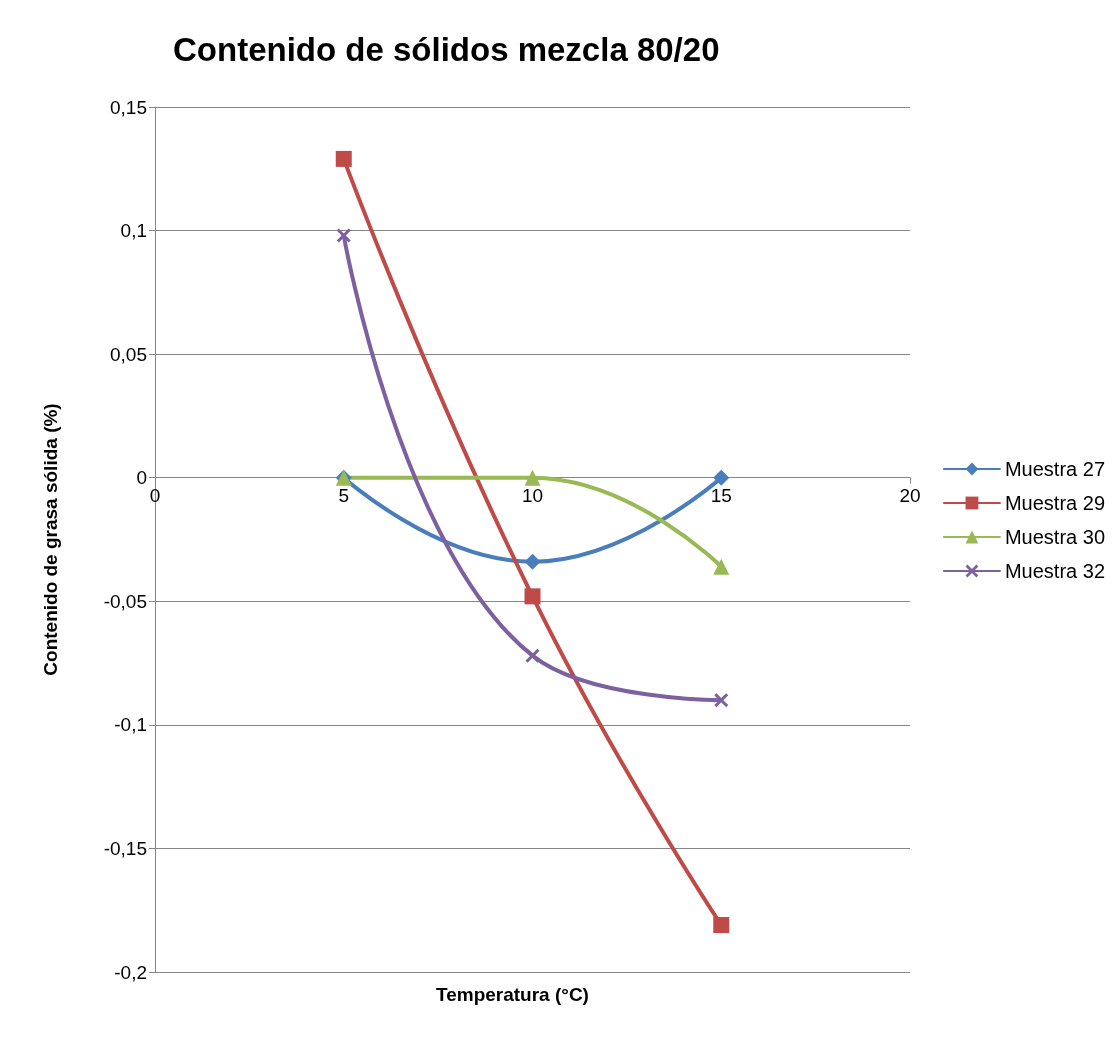 The height and width of the screenshot is (1040, 1115). What do you see at coordinates (130, 725) in the screenshot?
I see `y-tick-label: -0,1` at bounding box center [130, 725].